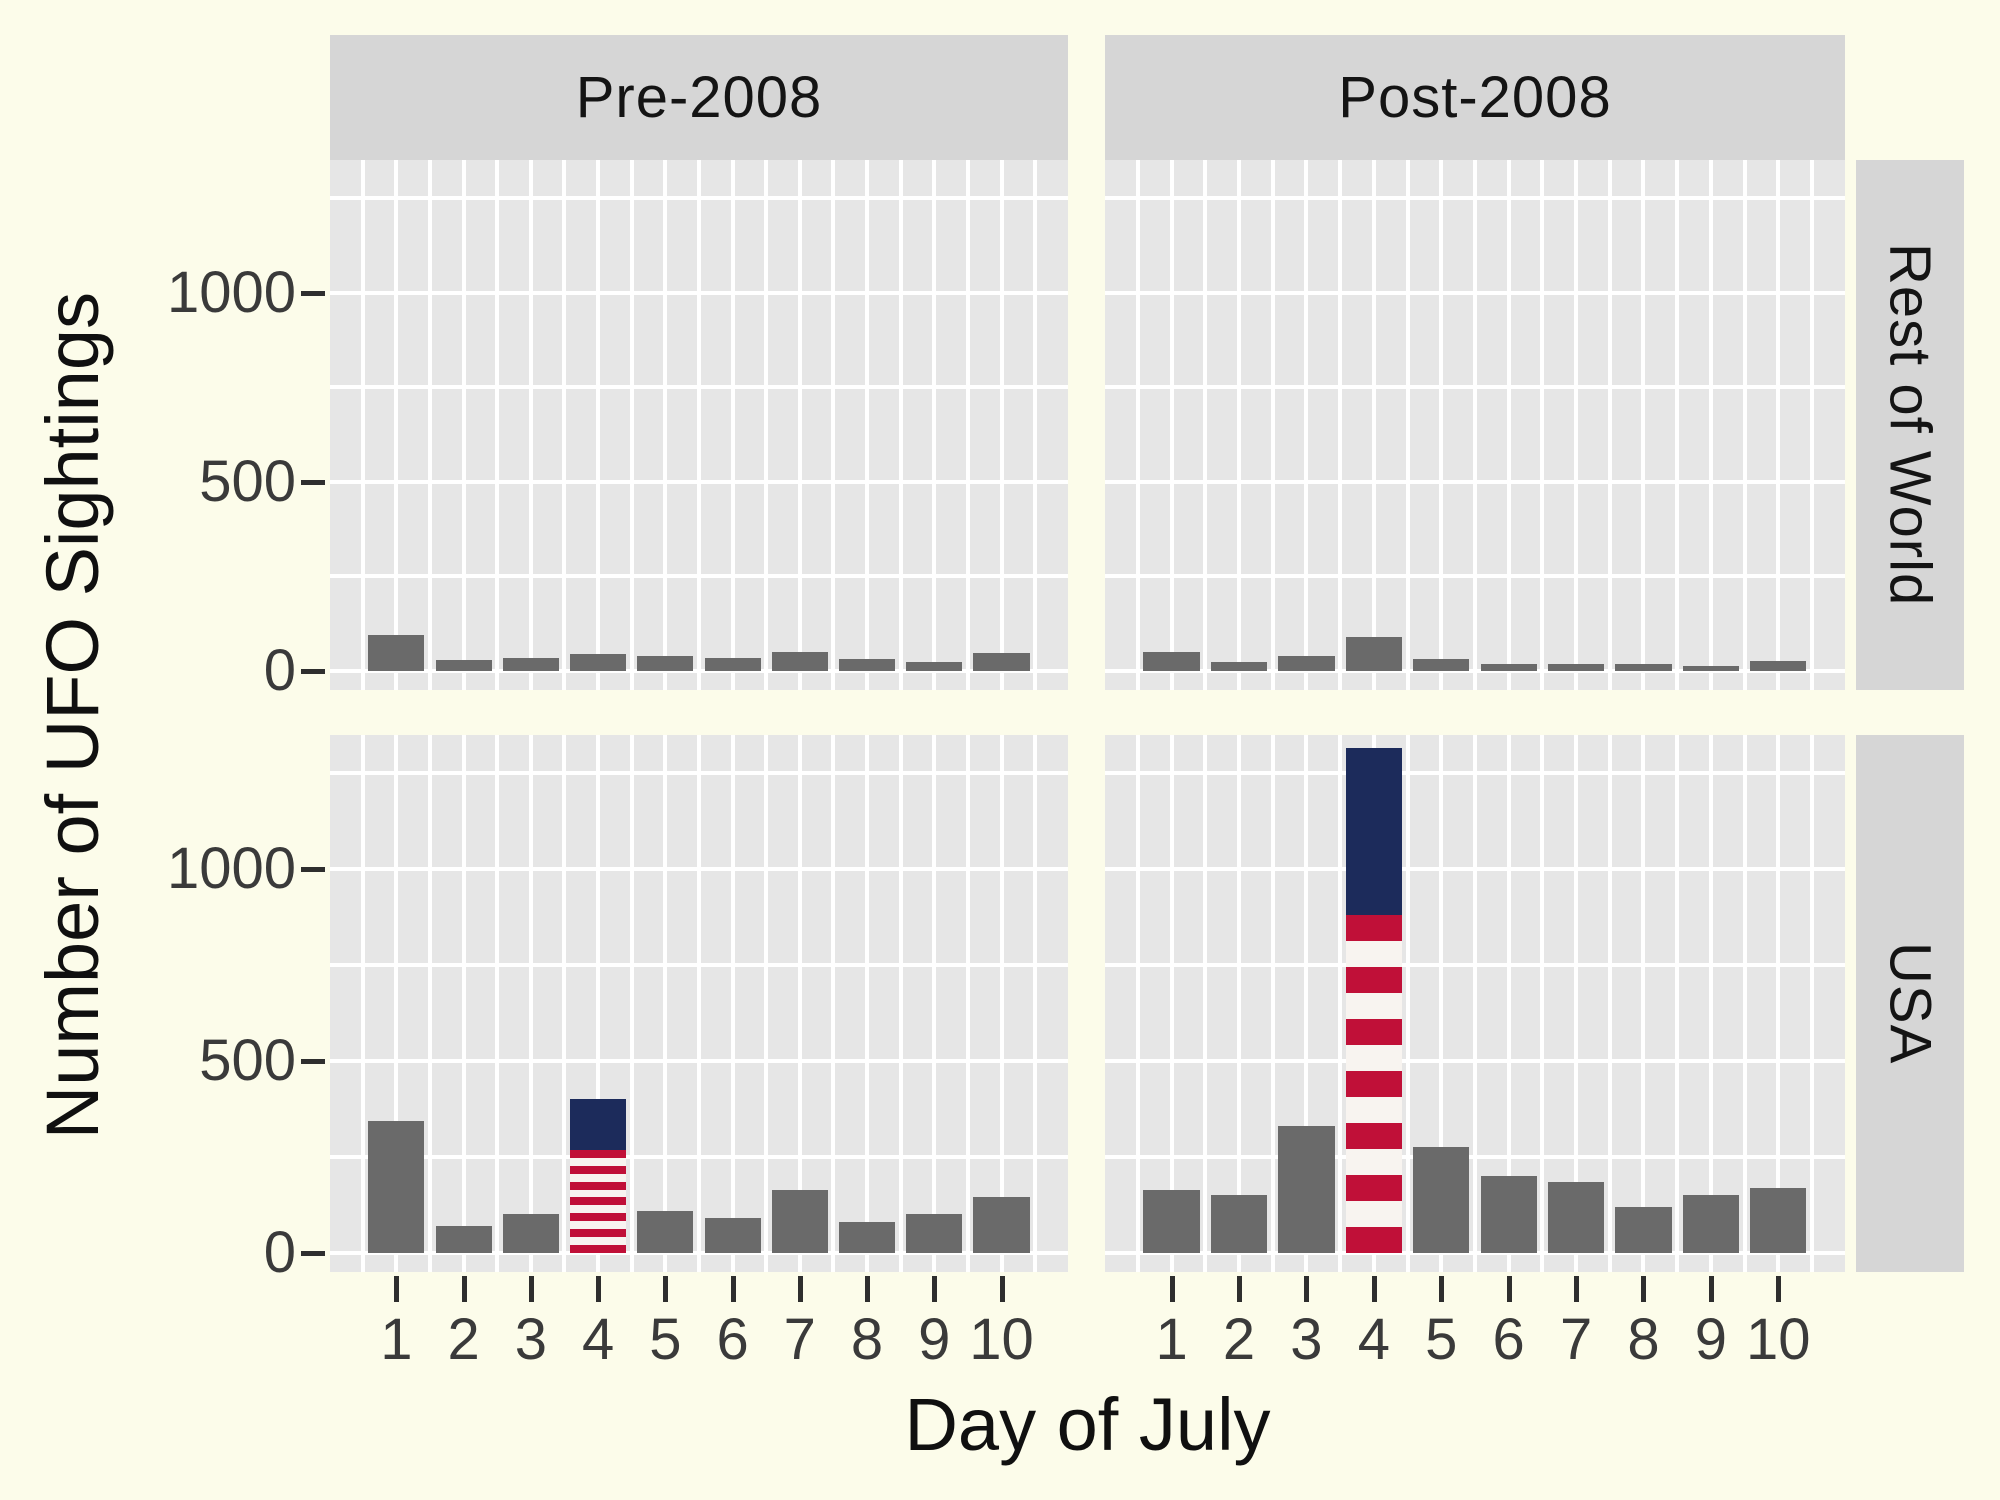 The width and height of the screenshot is (2000, 1500). What do you see at coordinates (934, 1339) in the screenshot?
I see `x-tick-label-day-9-col-0: 9` at bounding box center [934, 1339].